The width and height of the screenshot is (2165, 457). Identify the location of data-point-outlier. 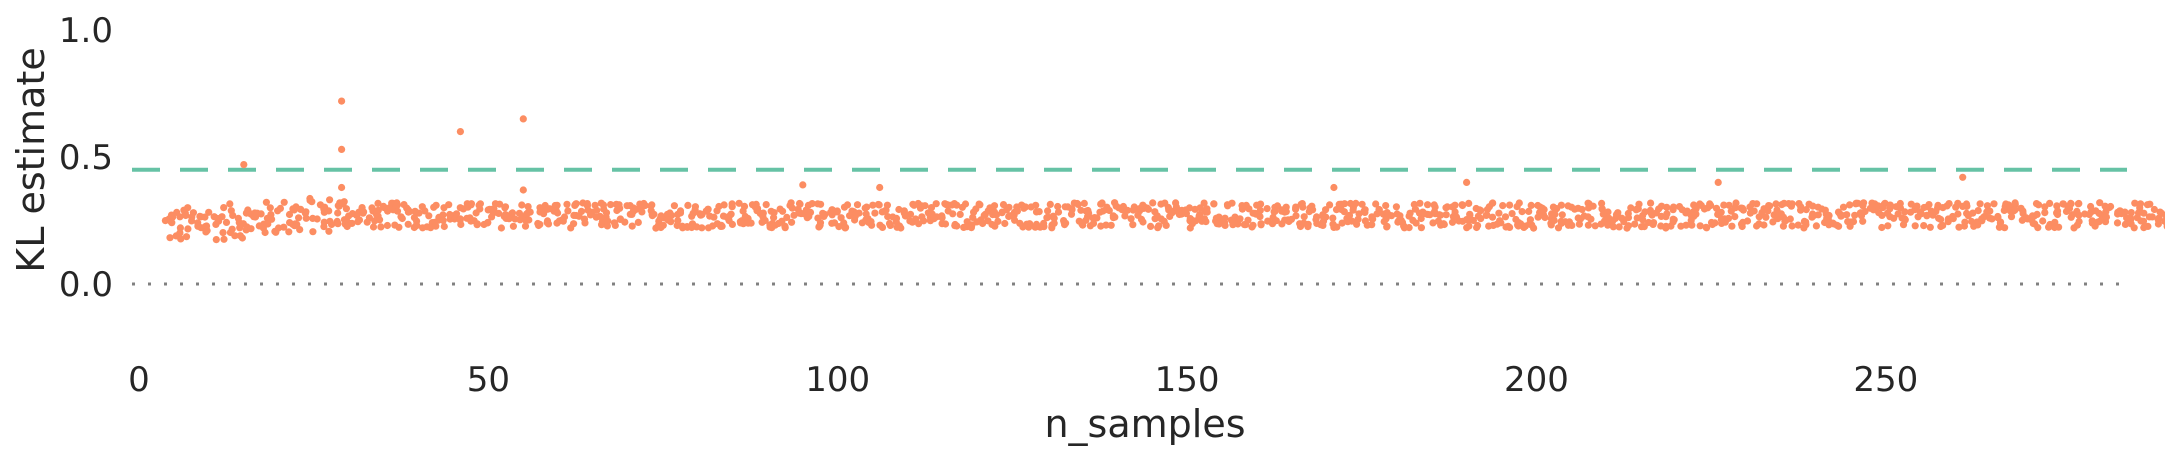
(1467, 182).